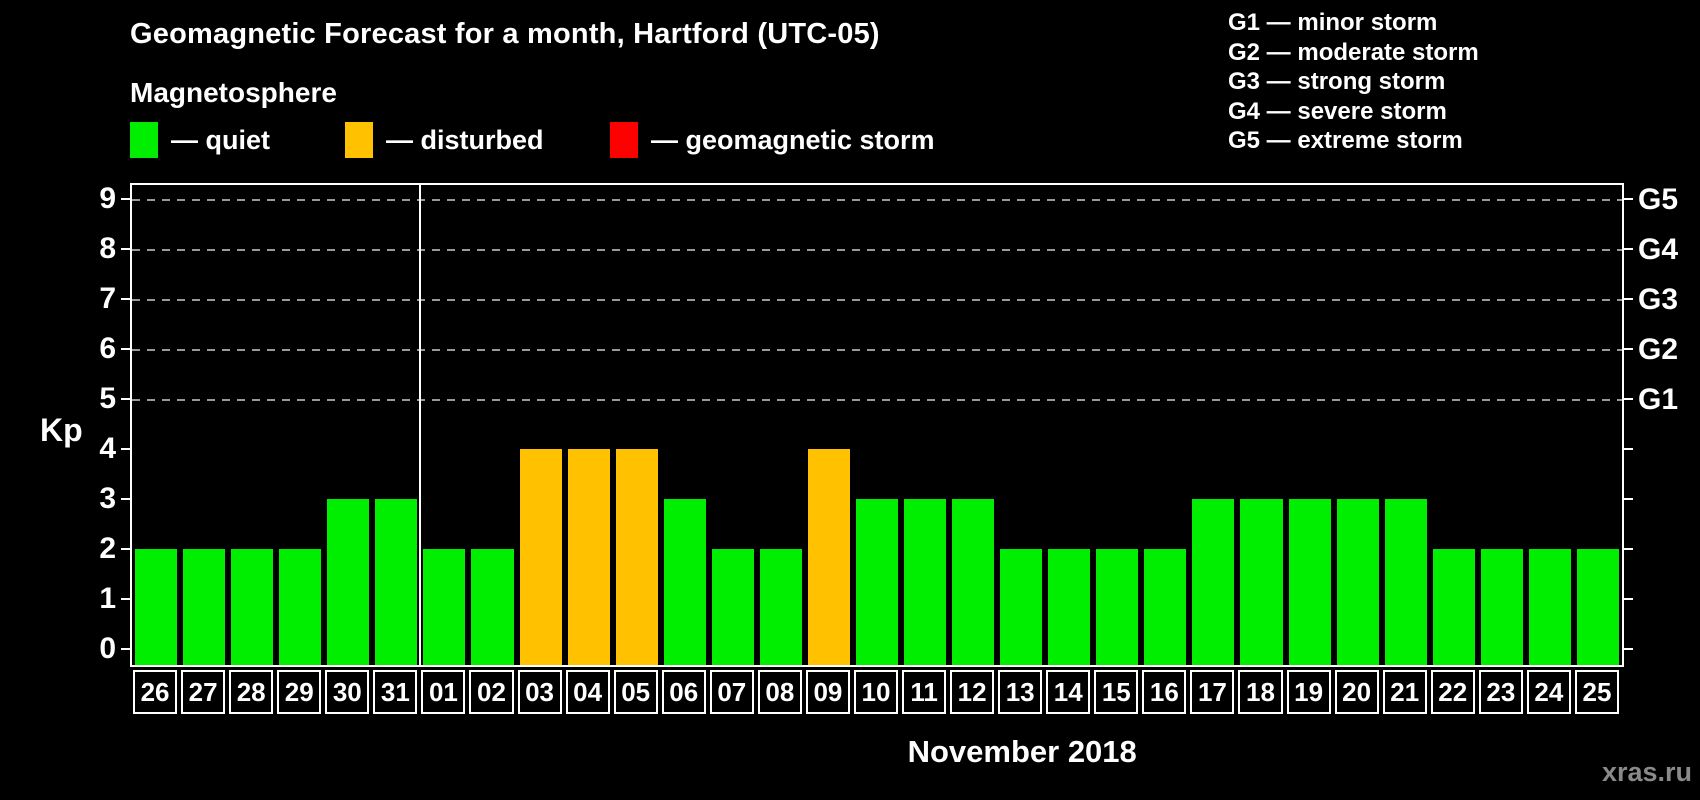  I want to click on legend-item-quiet: — quiet, so click(200, 140).